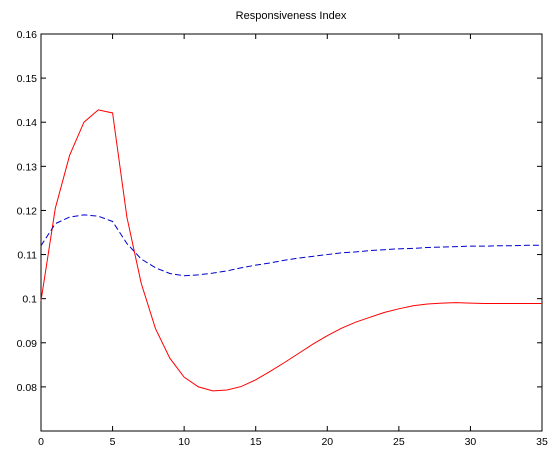 This screenshot has width=553, height=471. I want to click on y-tick-label: 0.16, so click(27, 35).